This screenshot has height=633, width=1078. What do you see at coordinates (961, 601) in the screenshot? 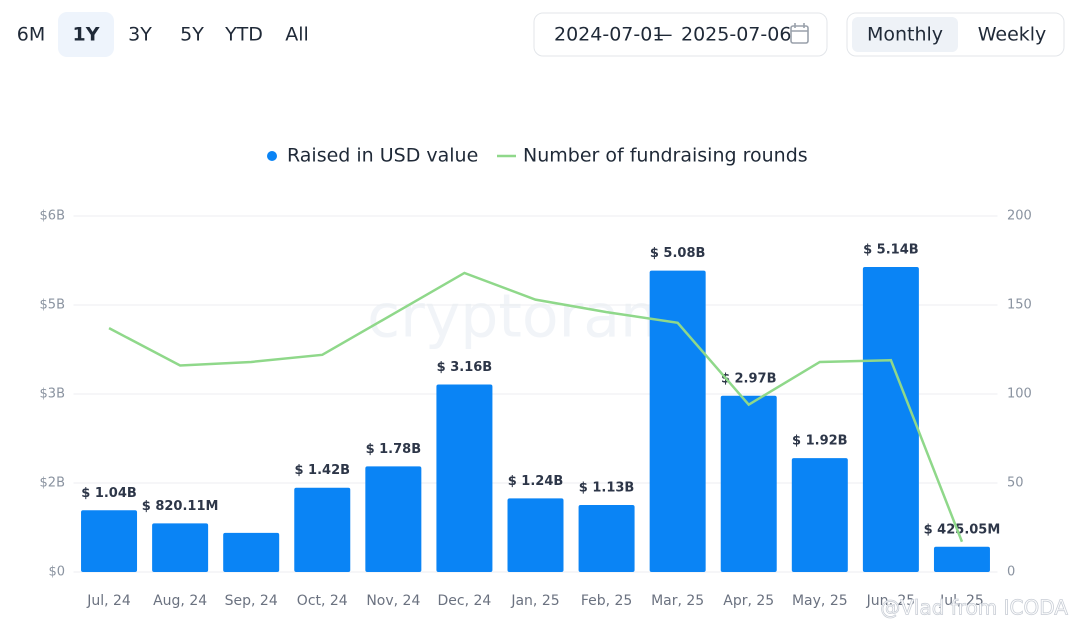
I see `x-tick-label: Jul, 25` at bounding box center [961, 601].